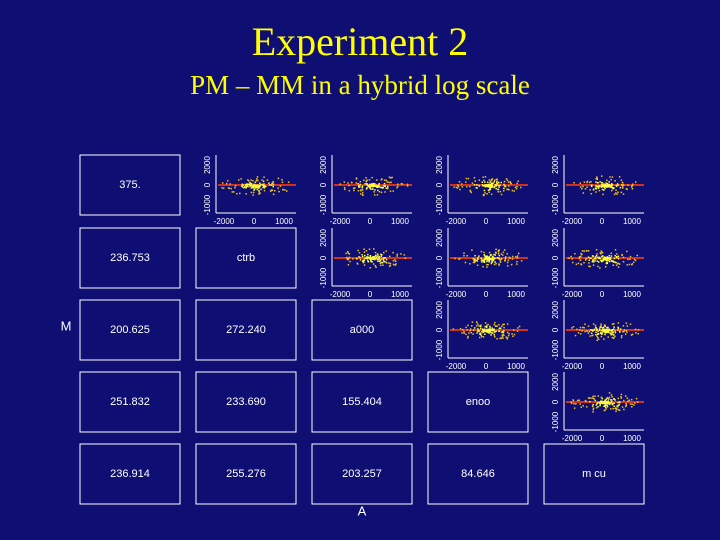 The image size is (720, 540). I want to click on correlation-value: 236.753, so click(130, 258).